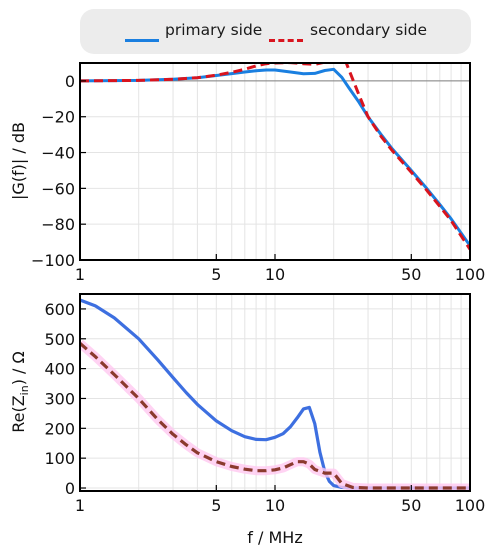 The width and height of the screenshot is (491, 550). What do you see at coordinates (59, 458) in the screenshot?
I see `y-tick-label: 100` at bounding box center [59, 458].